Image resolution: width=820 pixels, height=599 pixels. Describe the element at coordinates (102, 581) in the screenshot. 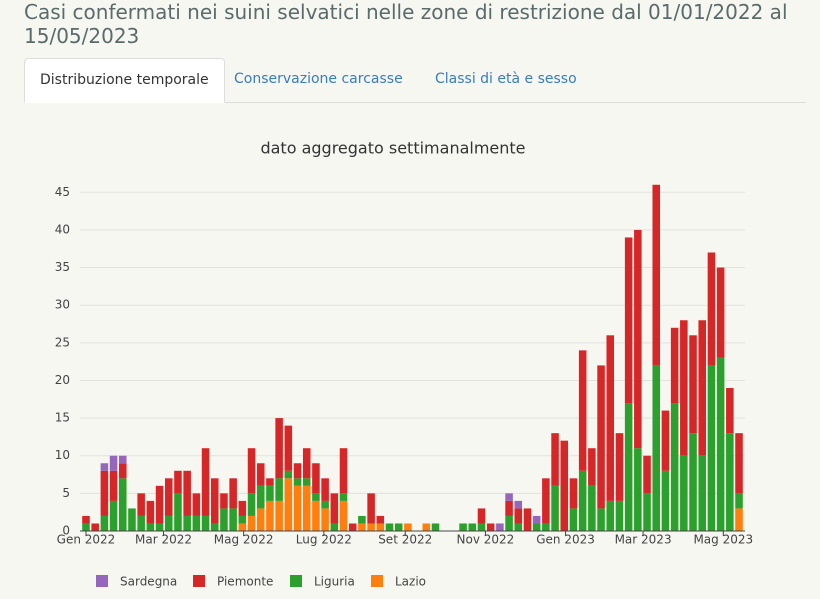

I see `legend-swatch` at that location.